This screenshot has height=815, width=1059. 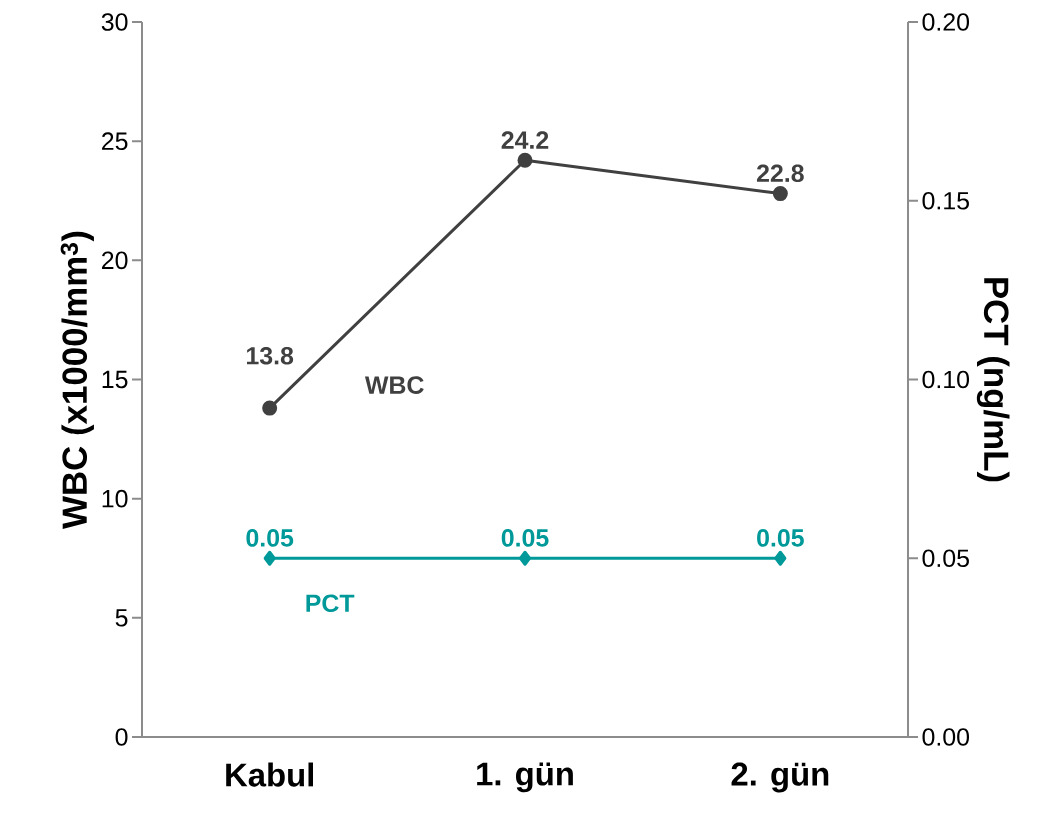 I want to click on data-label: 22.8, so click(x=780, y=173).